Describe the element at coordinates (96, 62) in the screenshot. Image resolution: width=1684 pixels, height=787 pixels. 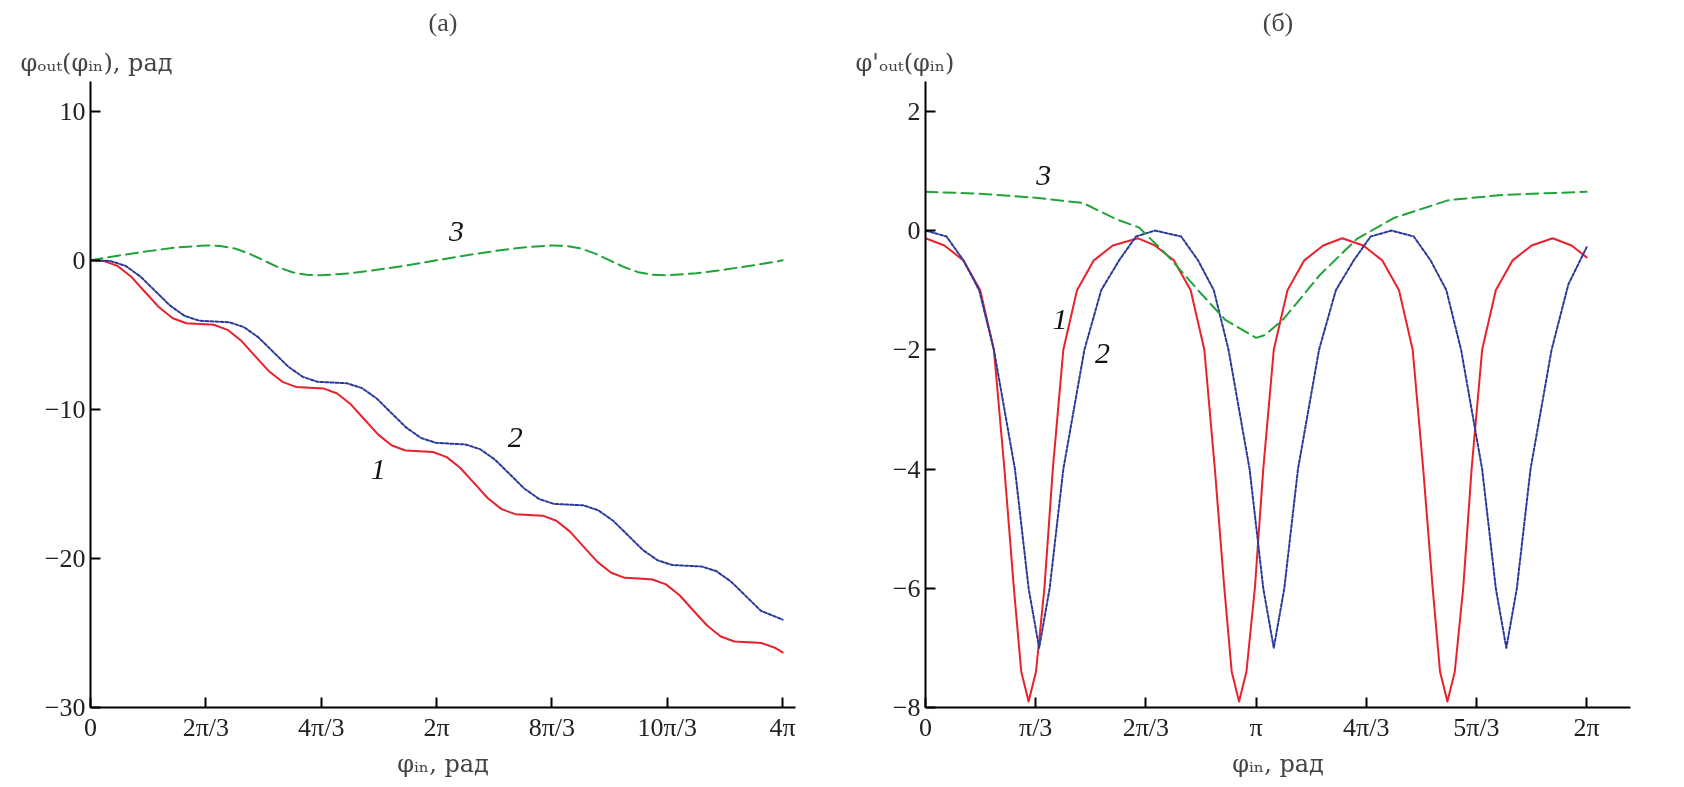
I see `y-axis-title: φₒᵤₜ(φᵢₙ), рад` at that location.